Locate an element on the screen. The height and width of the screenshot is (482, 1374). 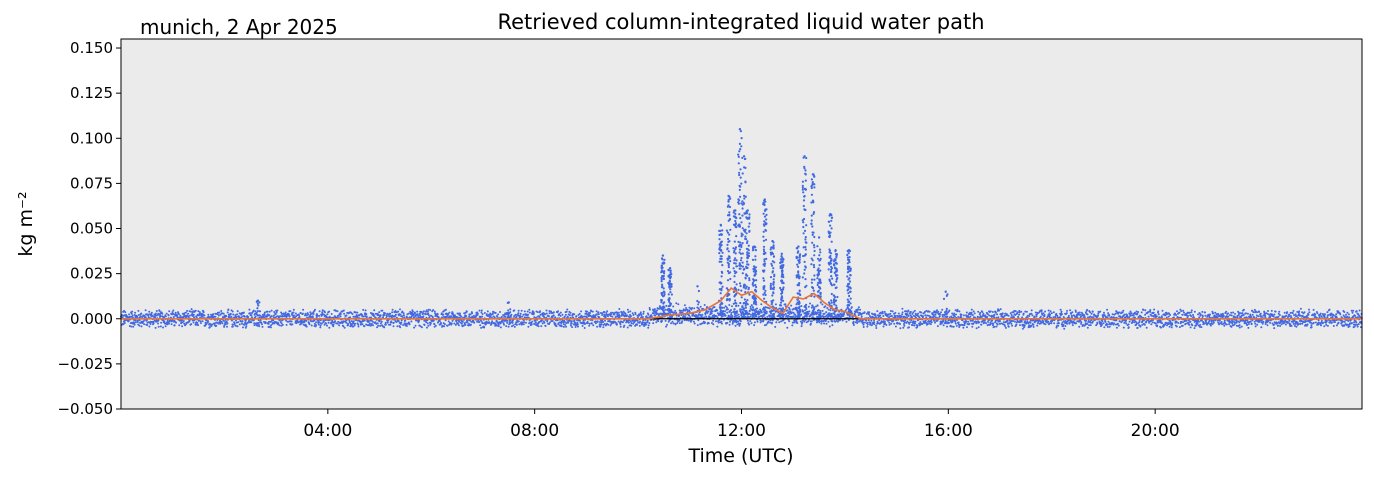
x-tick-label: 16:00 is located at coordinates (948, 431).